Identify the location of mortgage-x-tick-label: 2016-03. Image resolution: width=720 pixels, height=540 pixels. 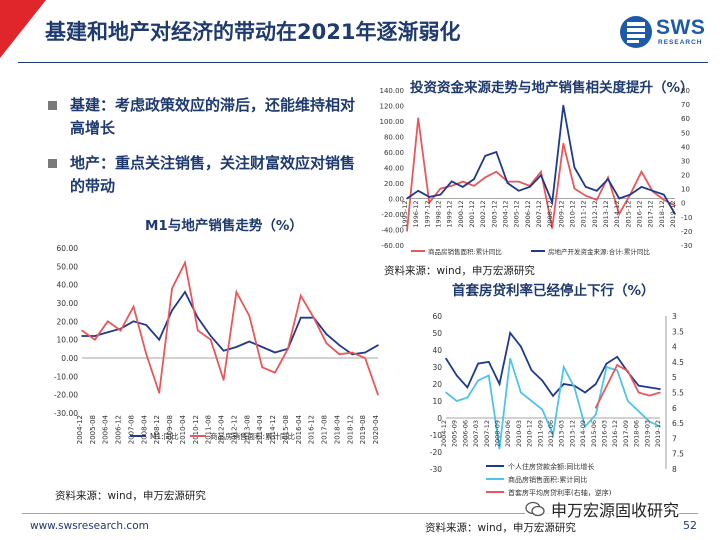
(605, 433).